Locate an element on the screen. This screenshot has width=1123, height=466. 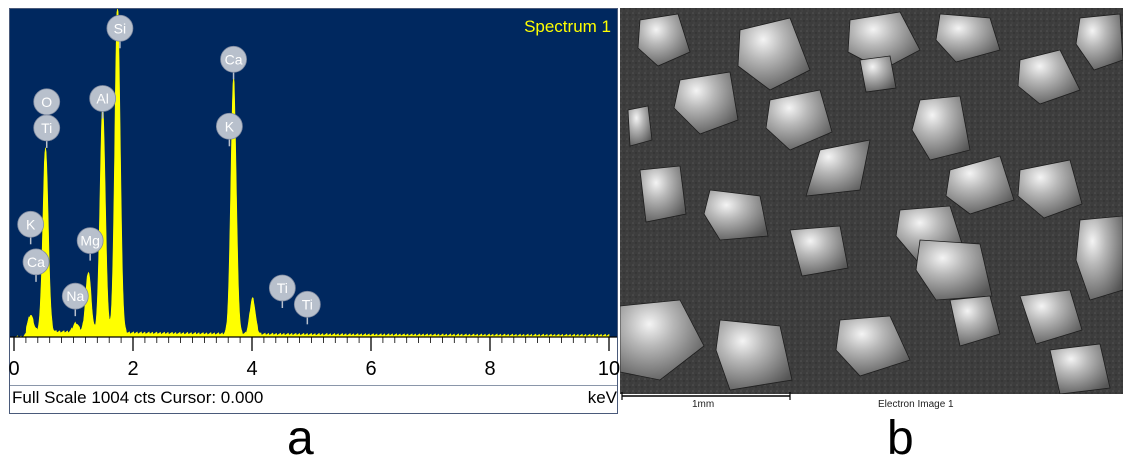
panel-label-a: a is located at coordinates (300, 438).